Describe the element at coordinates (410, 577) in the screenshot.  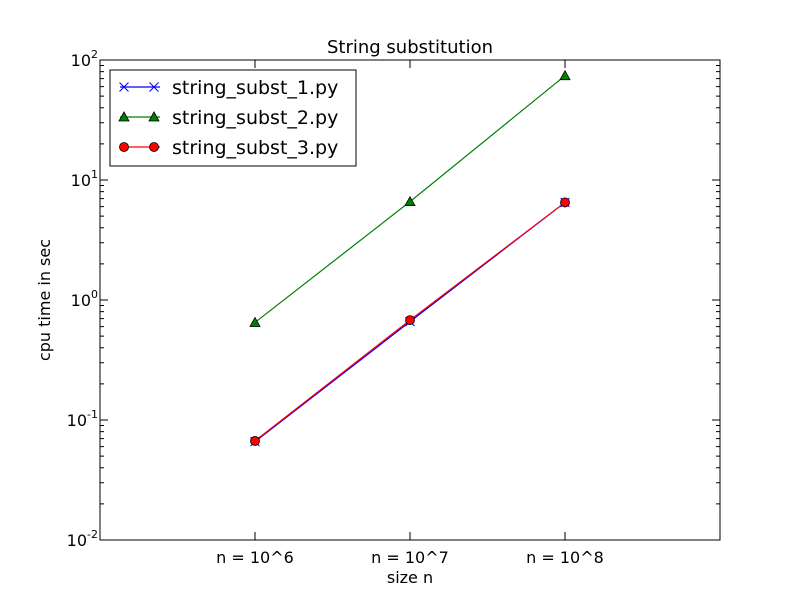
I see `x-axis-label: size n` at that location.